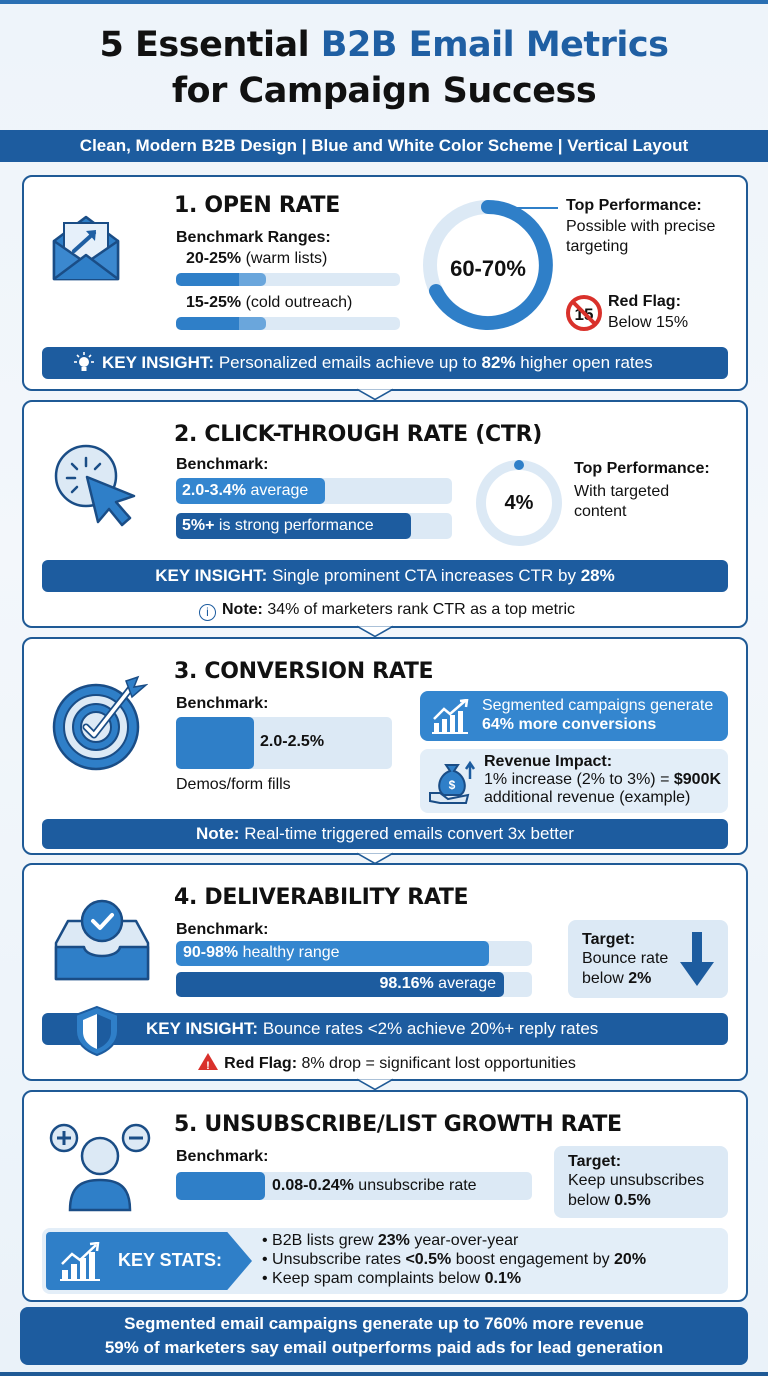 This screenshot has height=1376, width=768. What do you see at coordinates (354, 984) in the screenshot?
I see `average-bar: 98.16% average` at bounding box center [354, 984].